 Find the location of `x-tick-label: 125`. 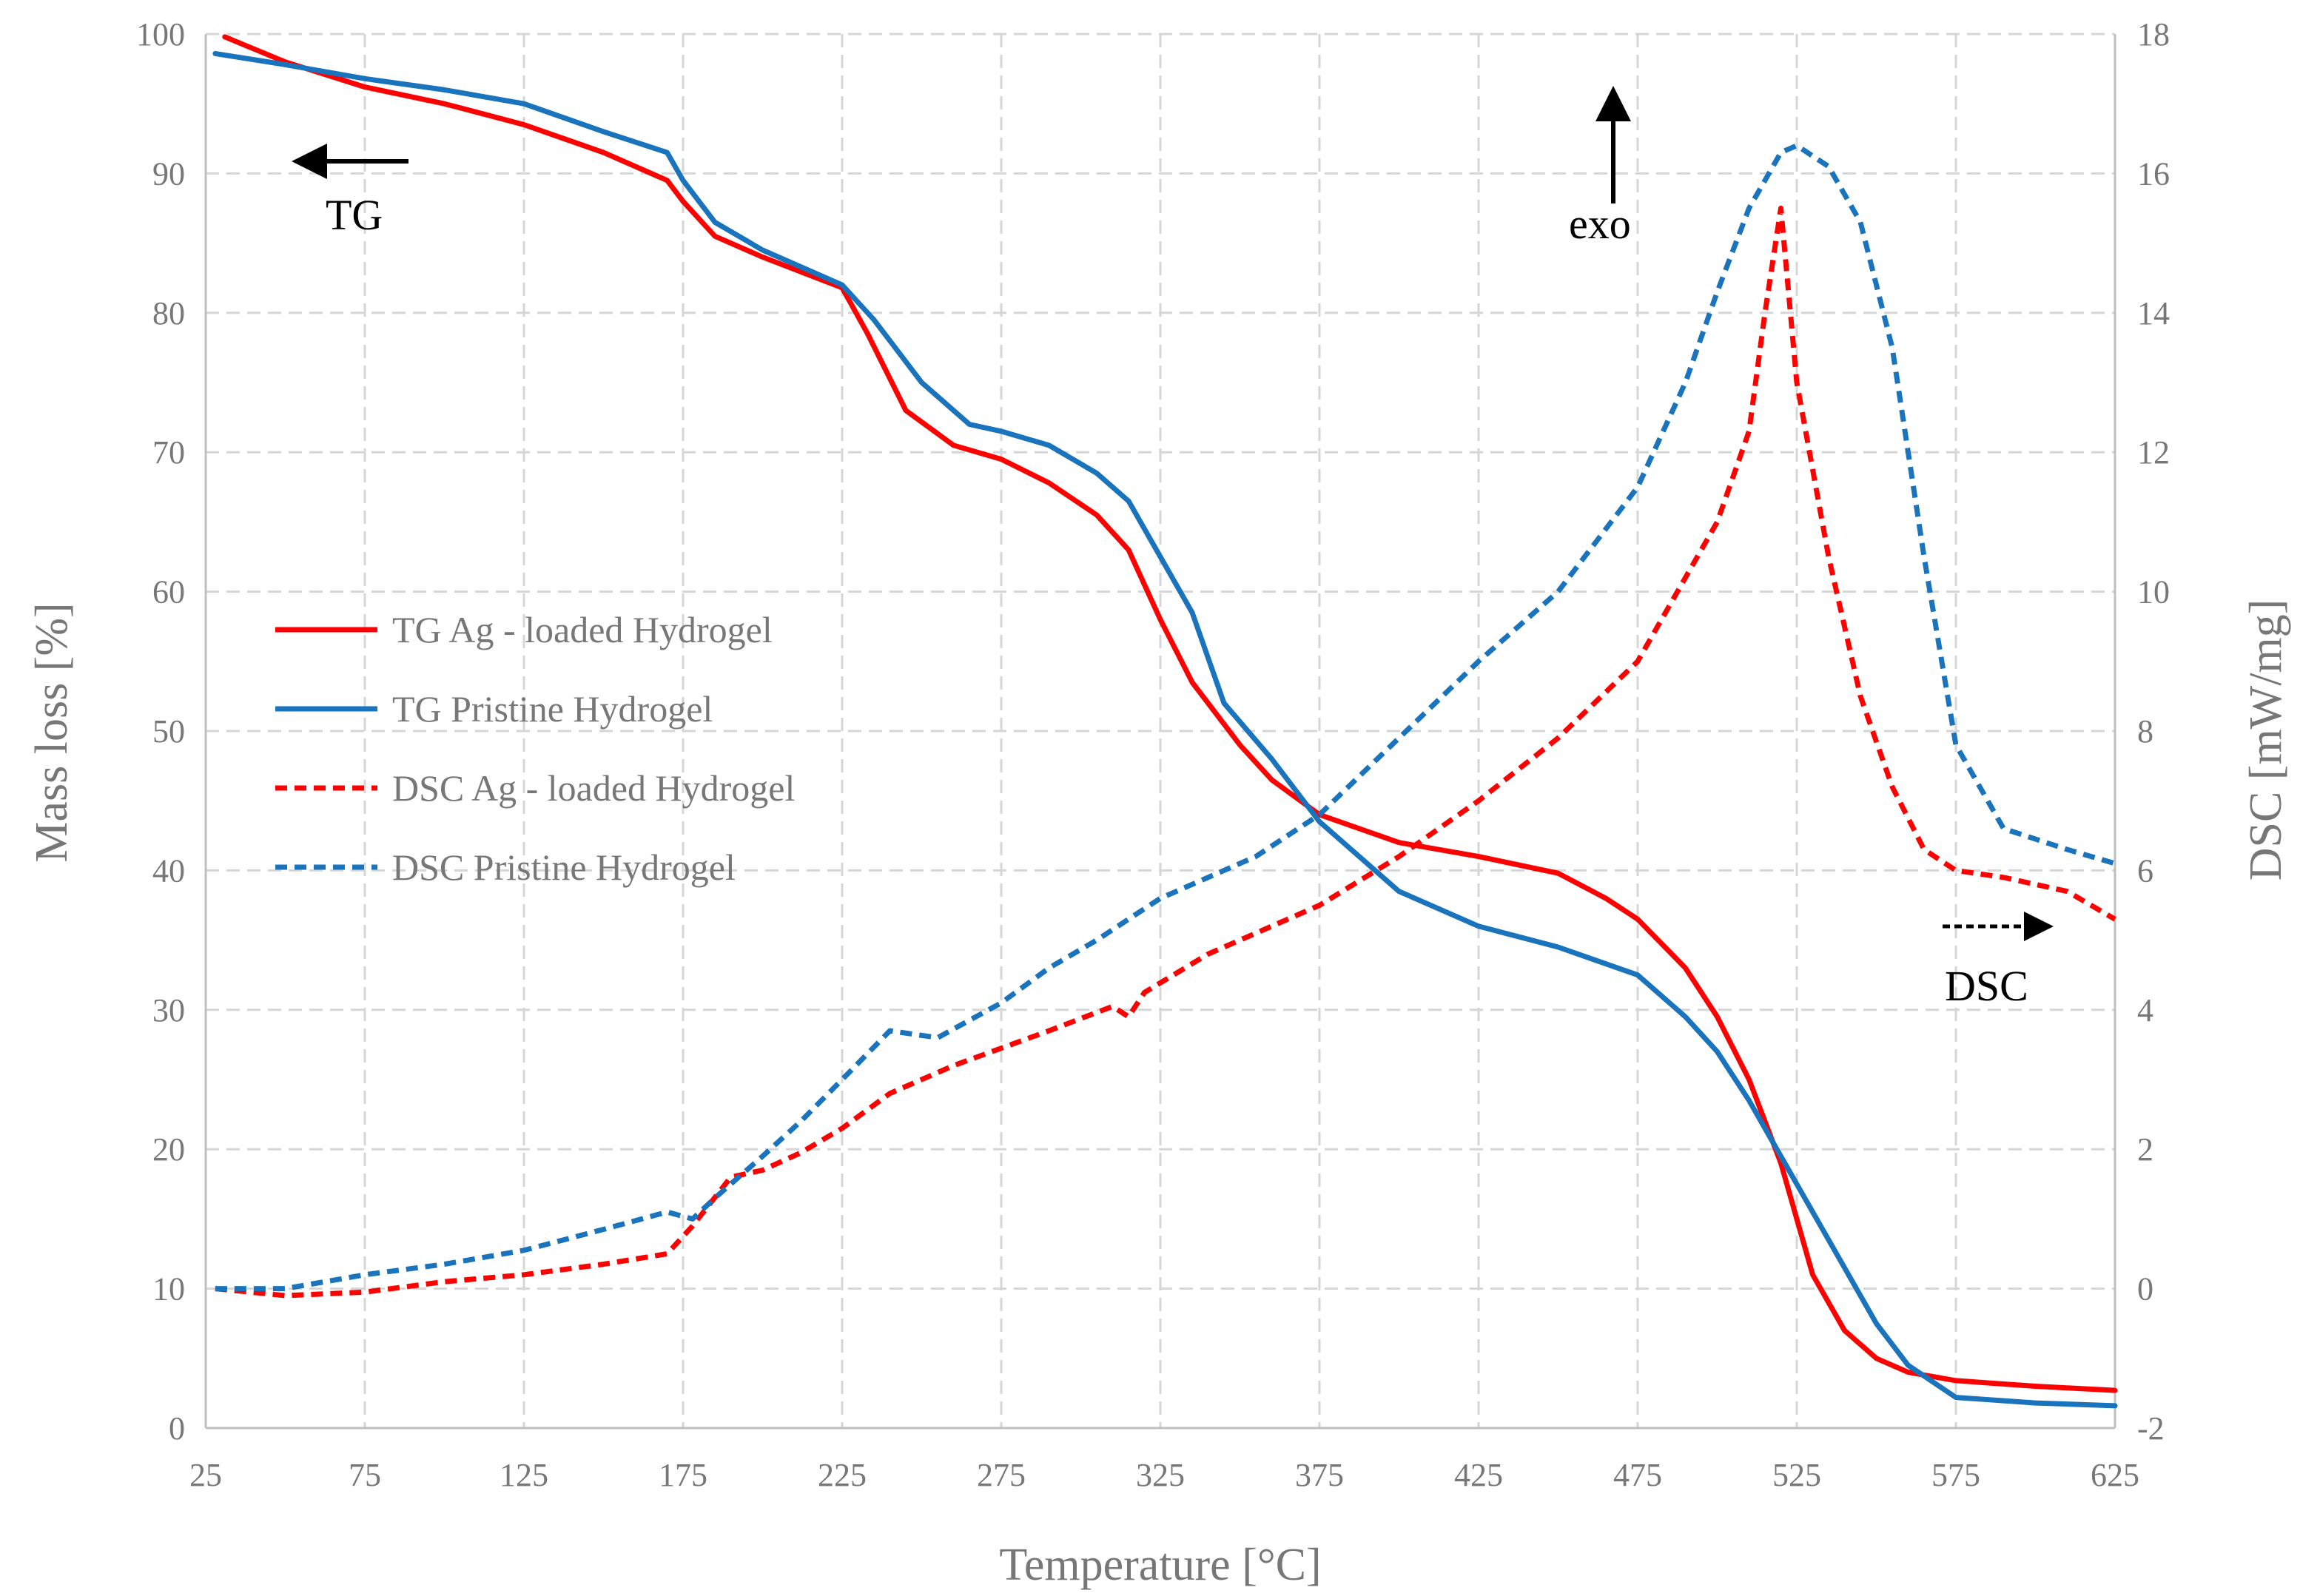

x-tick-label: 125 is located at coordinates (524, 1475).